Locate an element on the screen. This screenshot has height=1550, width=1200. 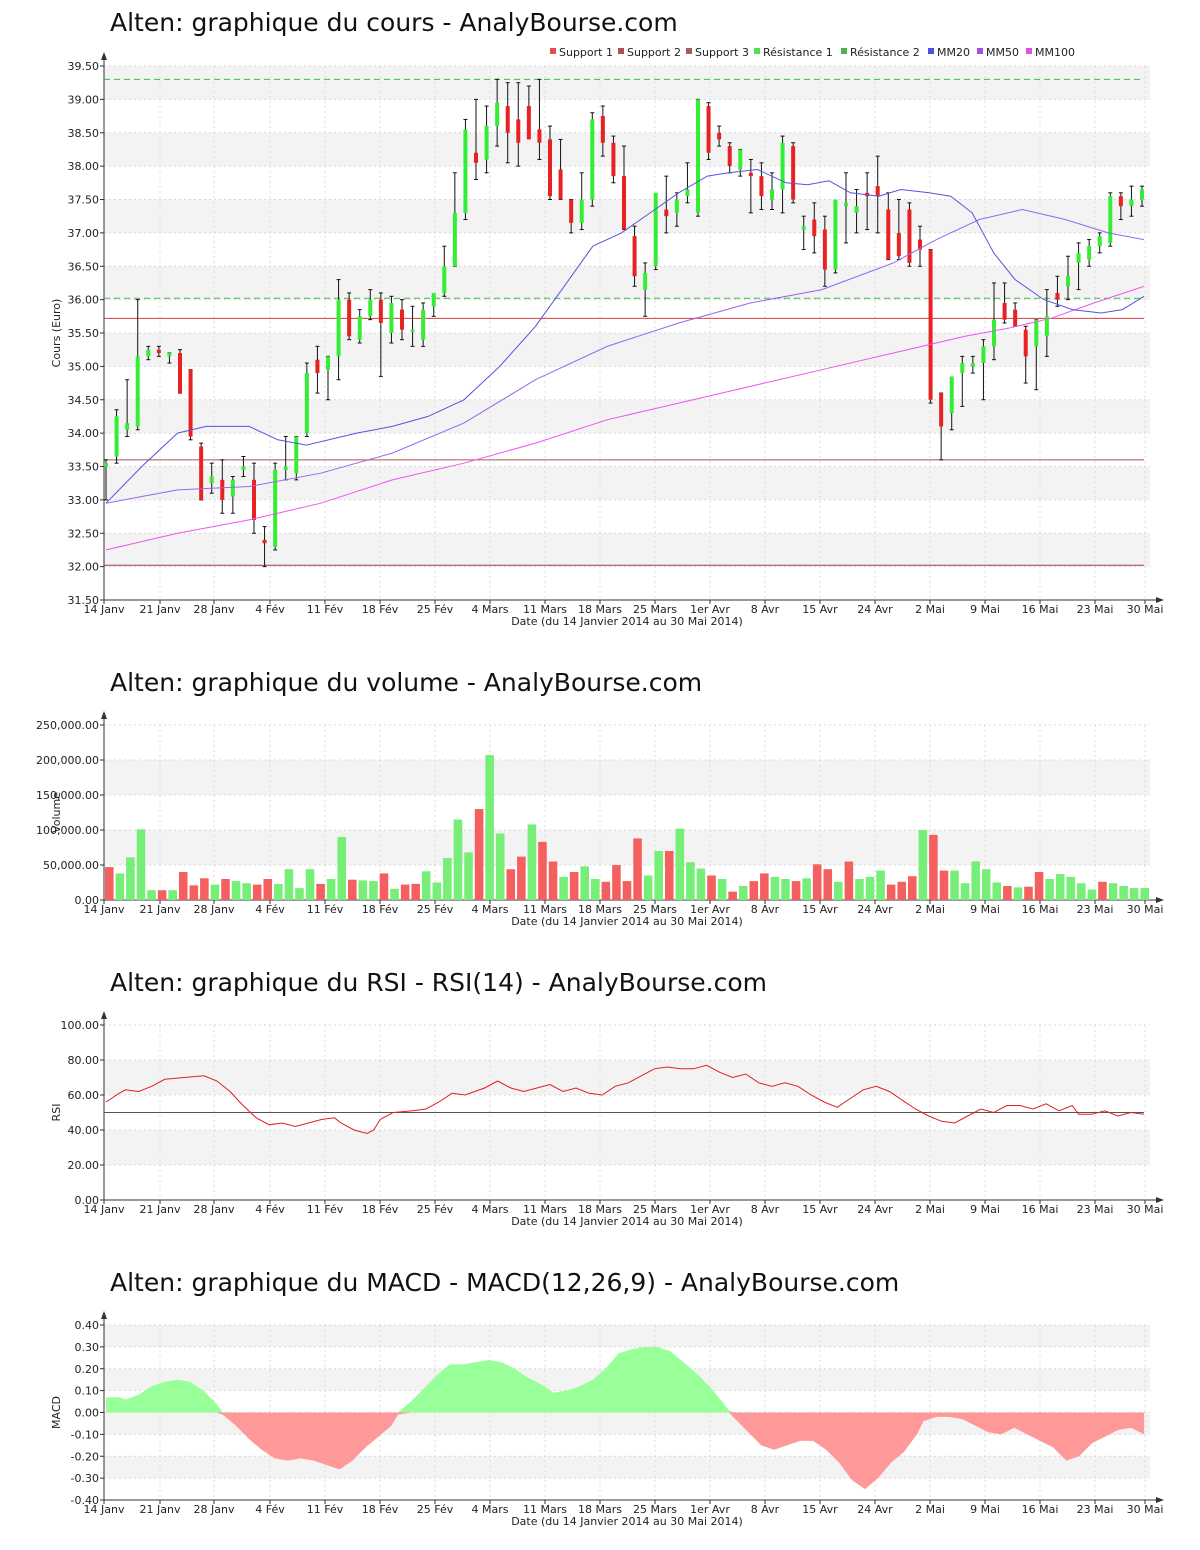
legend-label: Support 2 is located at coordinates (654, 52).